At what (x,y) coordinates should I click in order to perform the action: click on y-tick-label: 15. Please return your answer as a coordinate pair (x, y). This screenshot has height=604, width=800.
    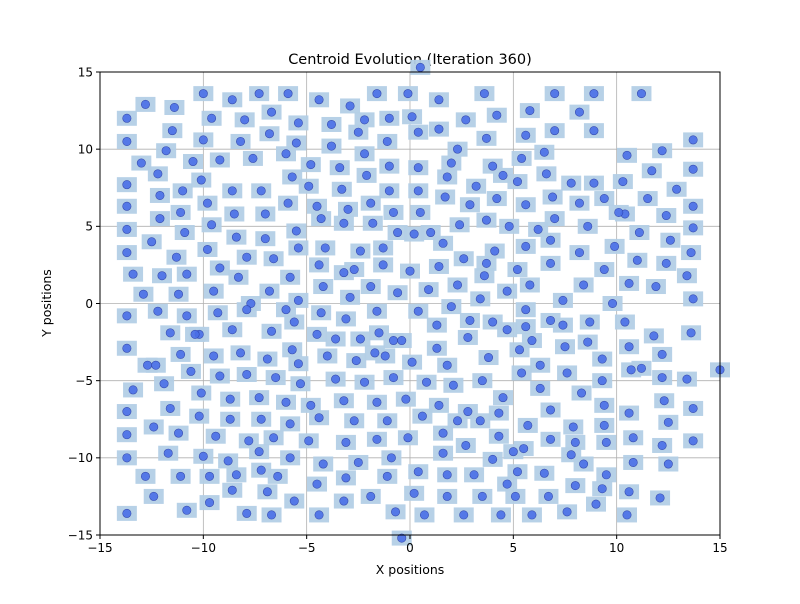
    Looking at the image, I should click on (85, 72).